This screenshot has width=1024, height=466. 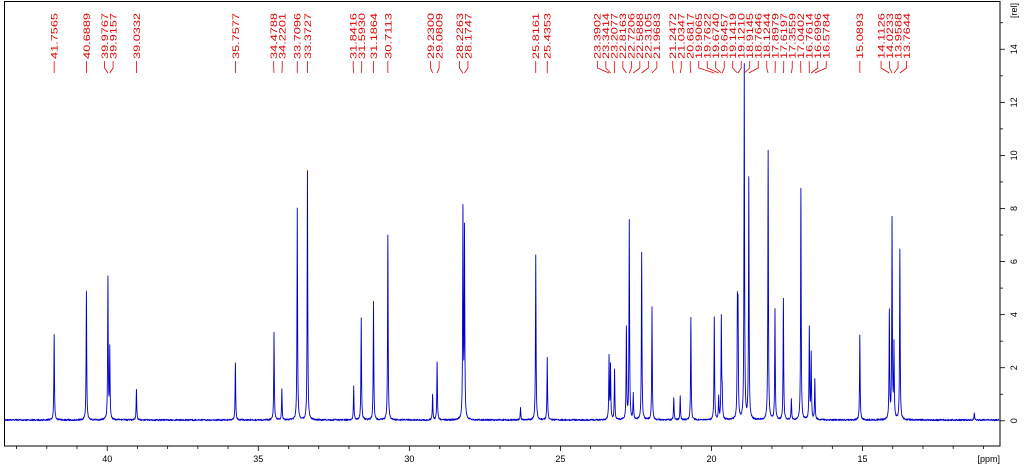 I want to click on peak-label: 35.7577, so click(x=236, y=36).